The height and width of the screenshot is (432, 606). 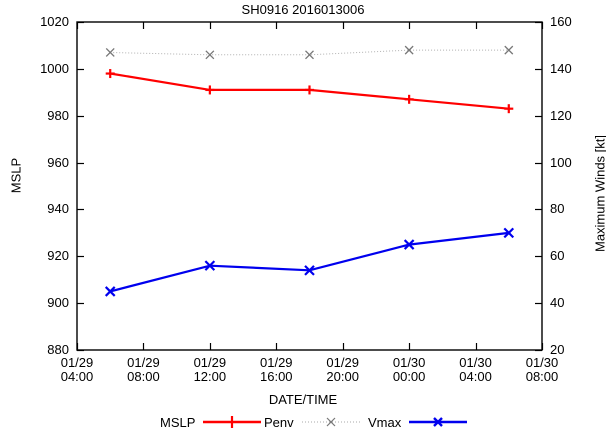 What do you see at coordinates (438, 422) in the screenshot?
I see `legend-swatch-vmax` at bounding box center [438, 422].